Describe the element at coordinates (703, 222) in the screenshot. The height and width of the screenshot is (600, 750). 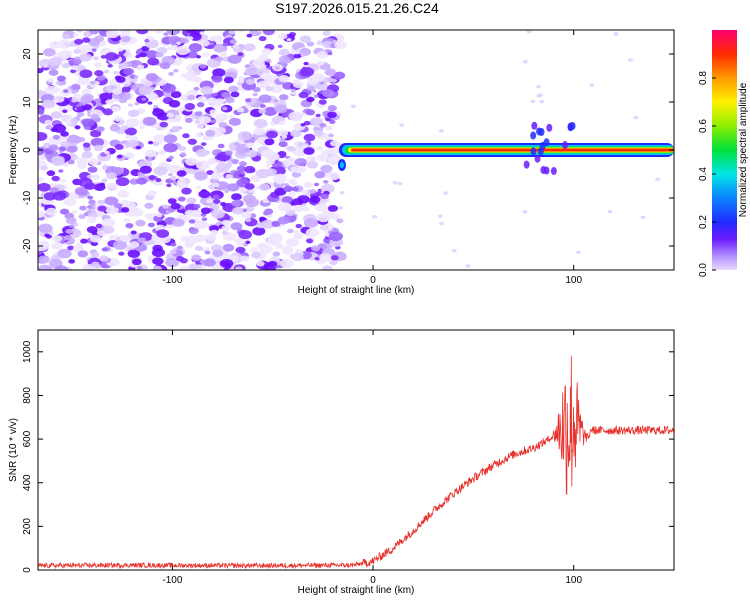
I see `colorbar-tick-label: 0.2` at that location.